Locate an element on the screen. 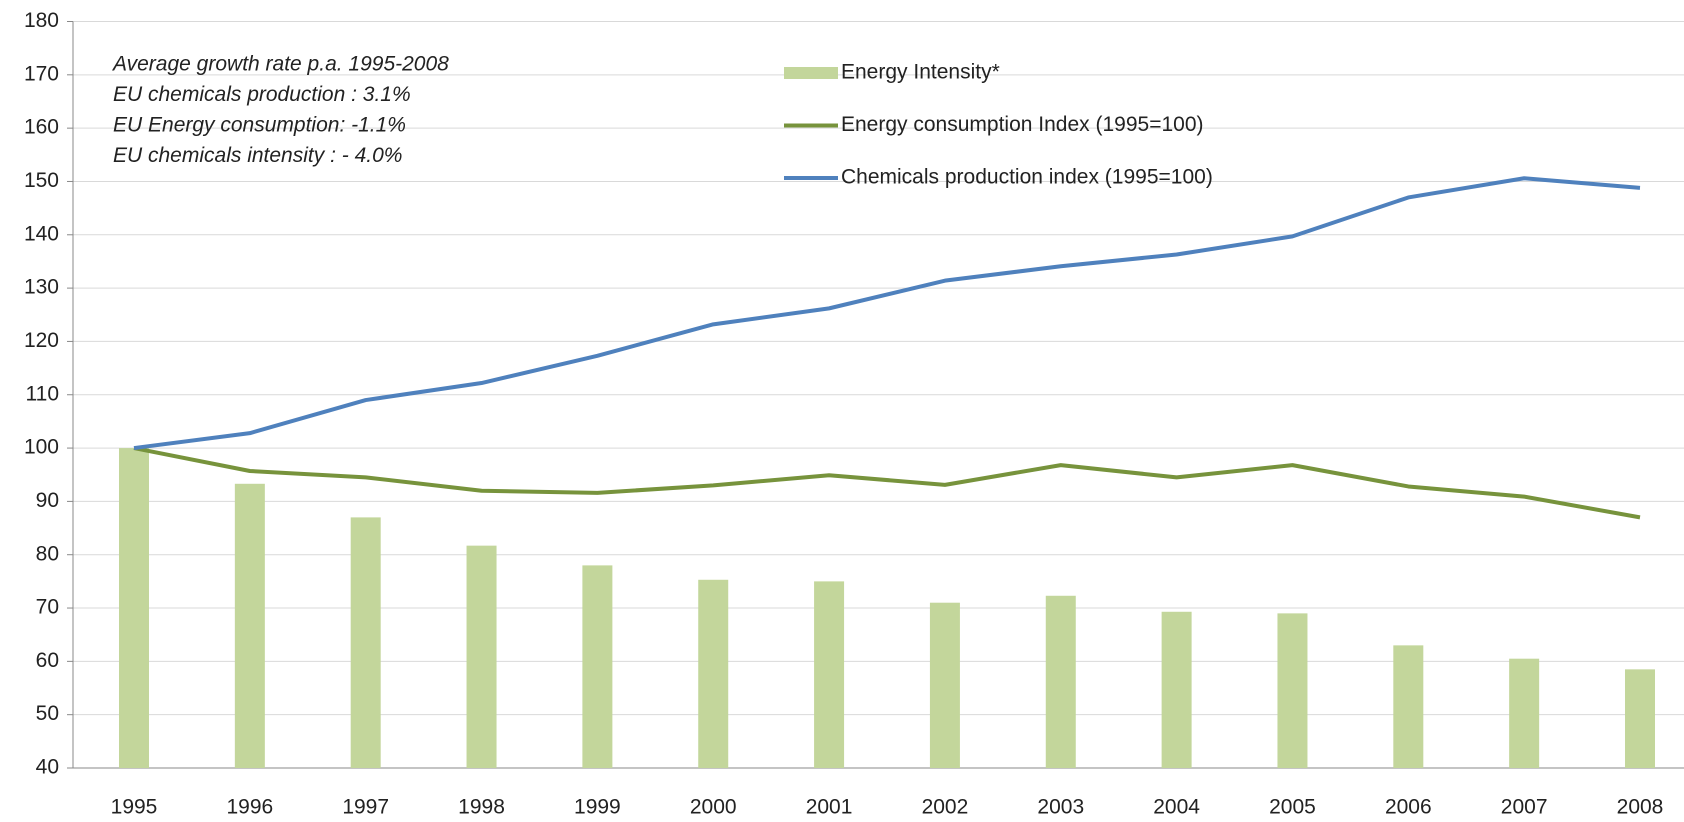 The image size is (1684, 822). x-tick-label: 1998 is located at coordinates (481, 807).